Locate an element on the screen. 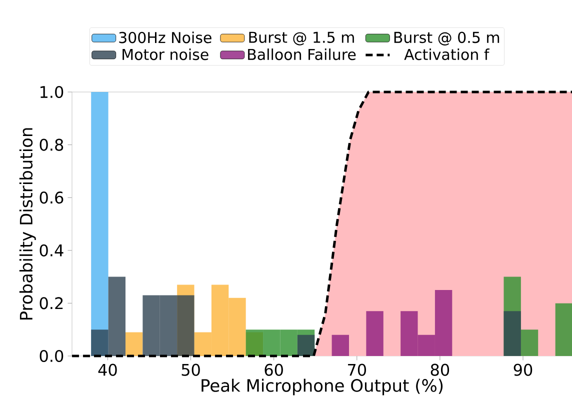 The image size is (572, 404). legend-label: Activation f is located at coordinates (447, 54).